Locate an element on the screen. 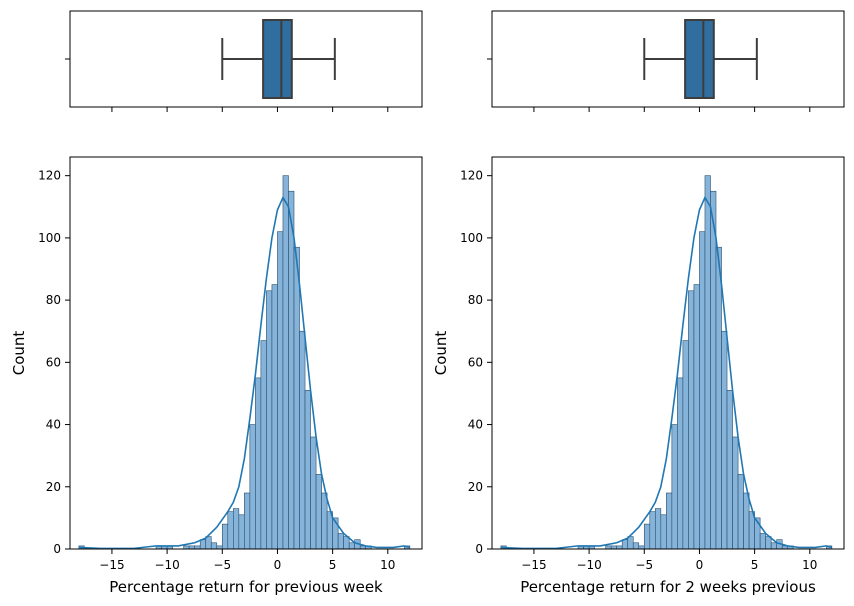 The height and width of the screenshot is (606, 854). x-axis-label: Percentage return for 2 weeks previous is located at coordinates (668, 587).